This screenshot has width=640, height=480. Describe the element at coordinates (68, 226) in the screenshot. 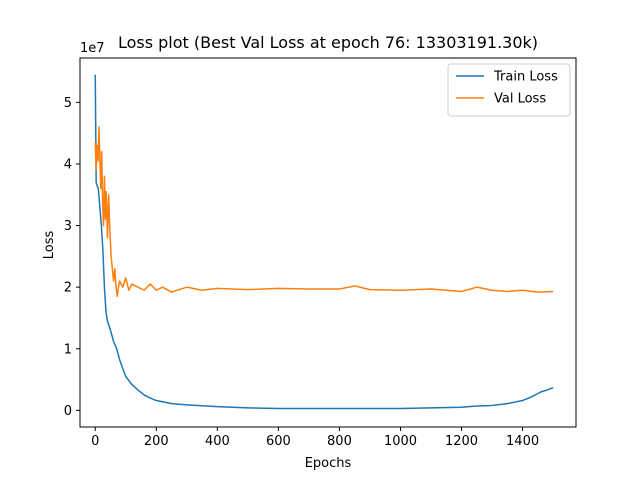

I see `y-tick-label: 3` at that location.